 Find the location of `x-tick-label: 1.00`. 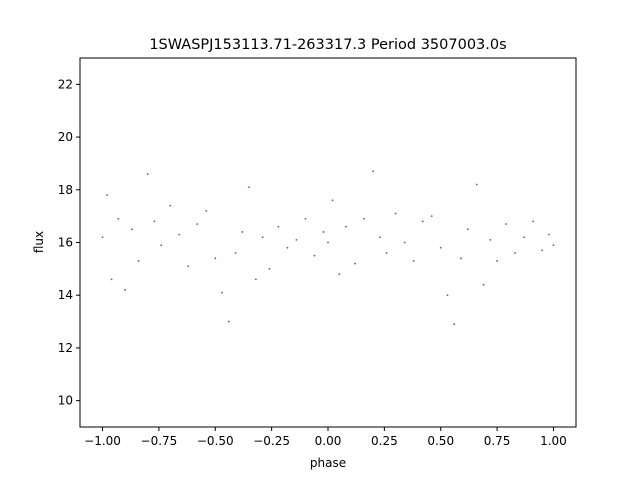

x-tick-label: 1.00 is located at coordinates (553, 441).